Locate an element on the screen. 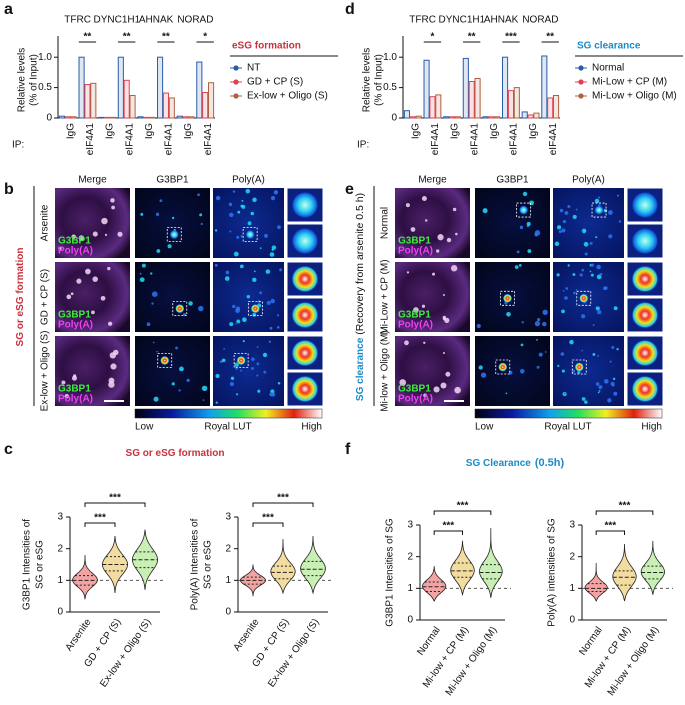  y-tick-label: 1.0 is located at coordinates (390, 57).